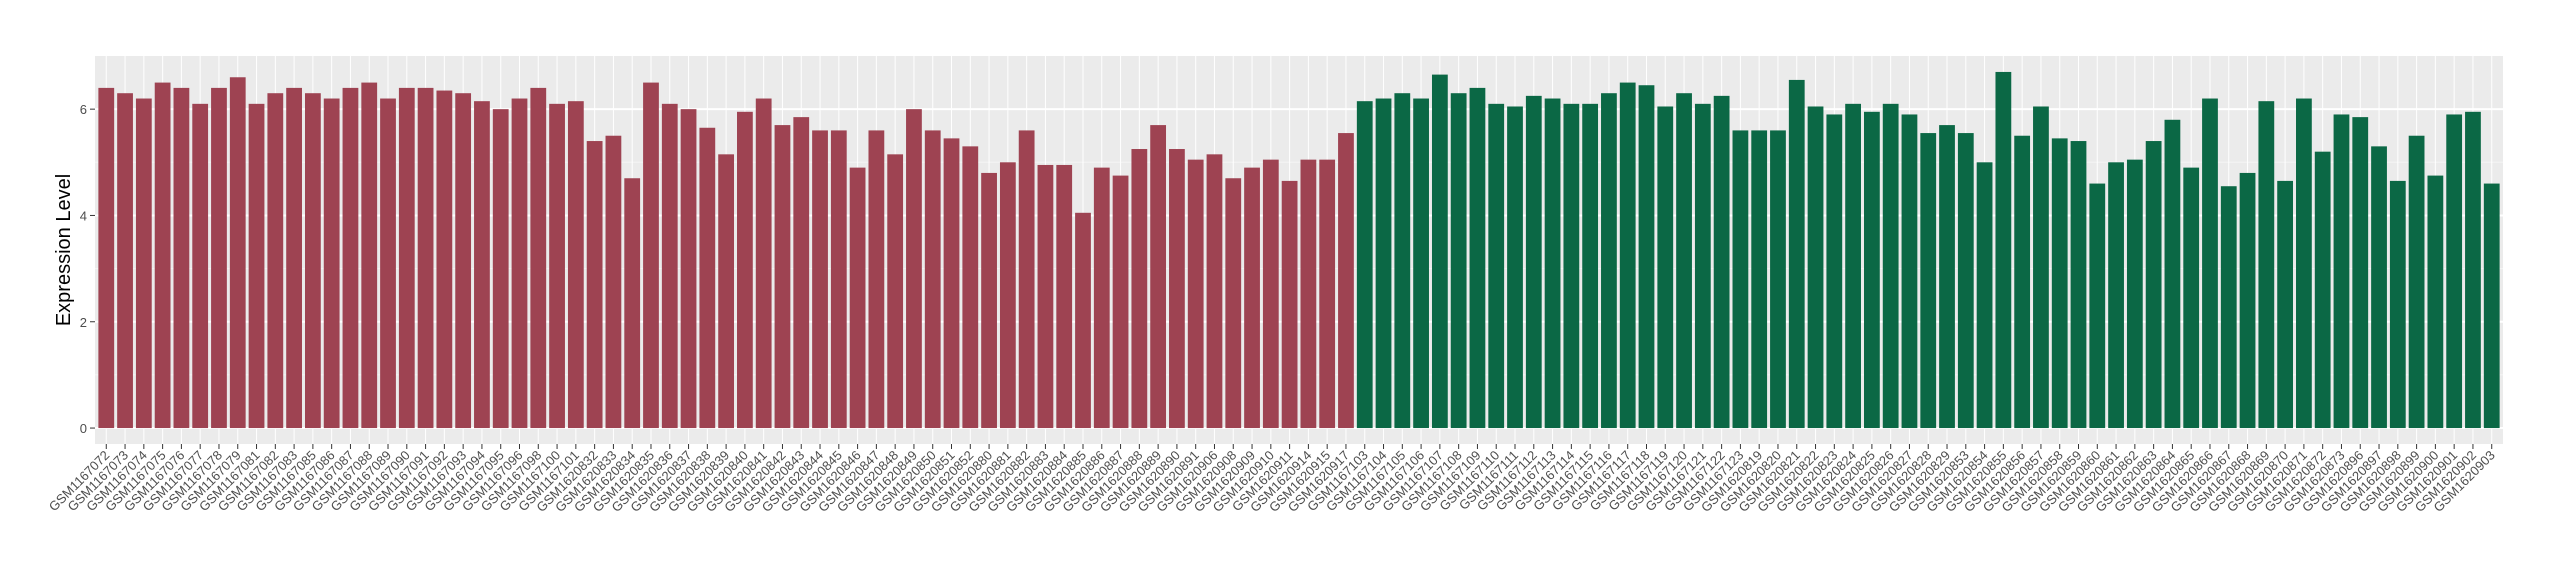 The image size is (2560, 580). What do you see at coordinates (83, 428) in the screenshot?
I see `y-tick-label: 0` at bounding box center [83, 428].